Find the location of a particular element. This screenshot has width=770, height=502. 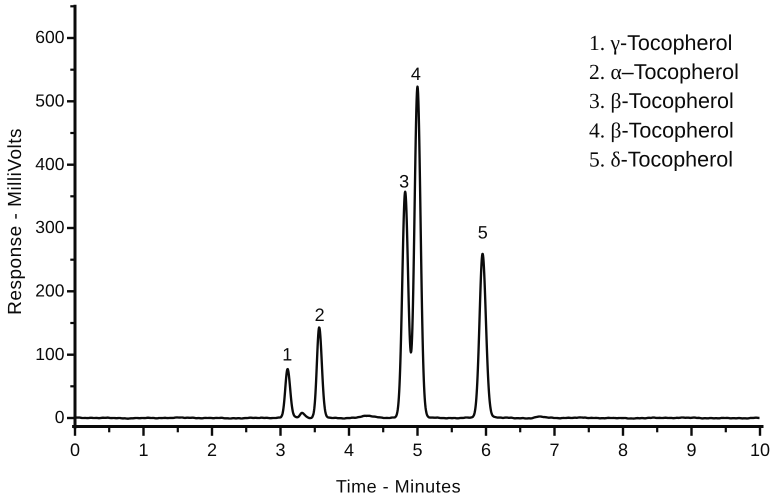

svg-text: 4. β-Tocopherol is located at coordinates (661, 130).